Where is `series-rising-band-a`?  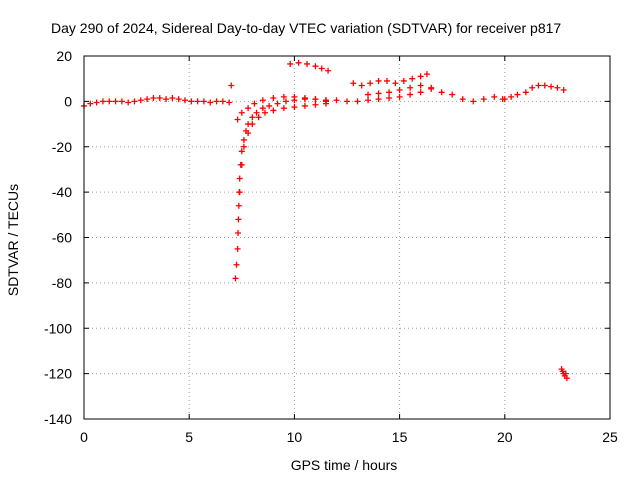
series-rising-band-a is located at coordinates (390, 80).